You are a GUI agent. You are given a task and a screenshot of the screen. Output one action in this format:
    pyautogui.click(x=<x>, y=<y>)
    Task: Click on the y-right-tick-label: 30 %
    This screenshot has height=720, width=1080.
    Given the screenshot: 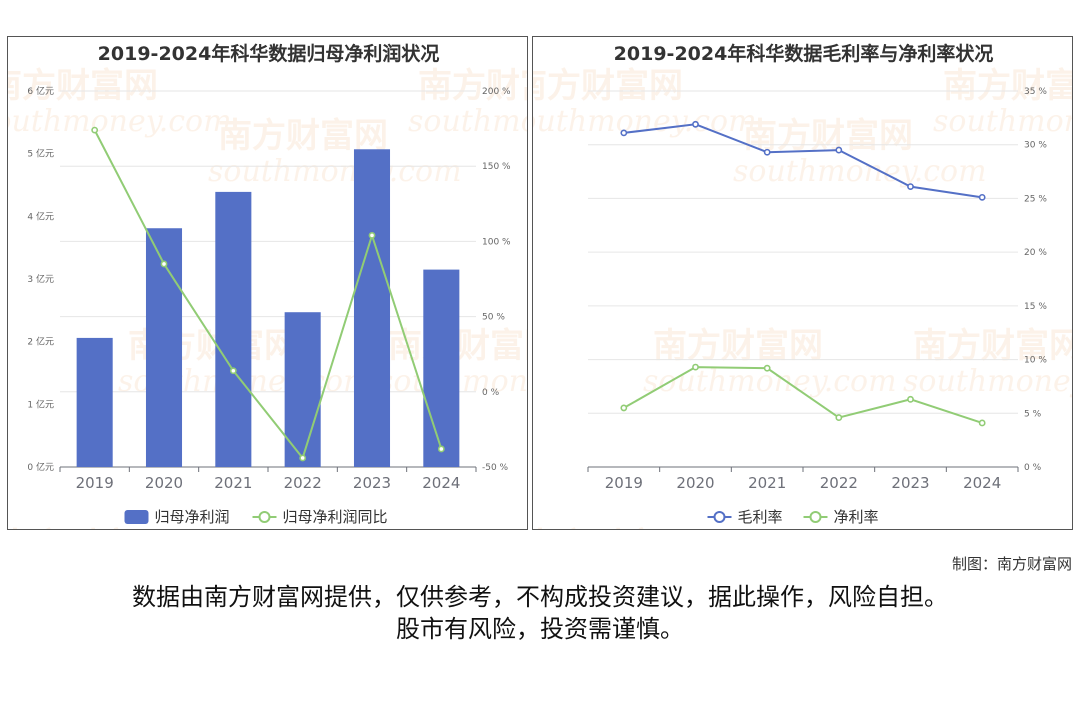 What is the action you would take?
    pyautogui.click(x=1035, y=146)
    